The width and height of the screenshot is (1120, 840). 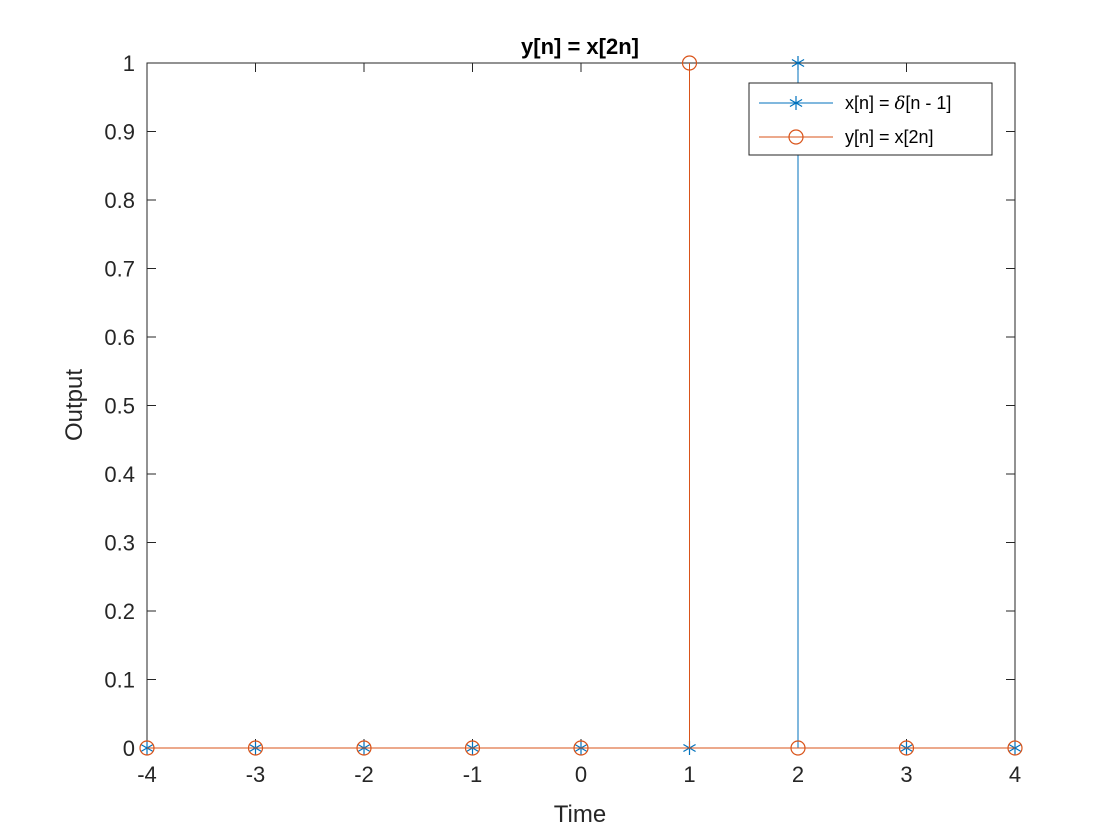 What do you see at coordinates (119, 200) in the screenshot?
I see `y-tick-label: 0.8` at bounding box center [119, 200].